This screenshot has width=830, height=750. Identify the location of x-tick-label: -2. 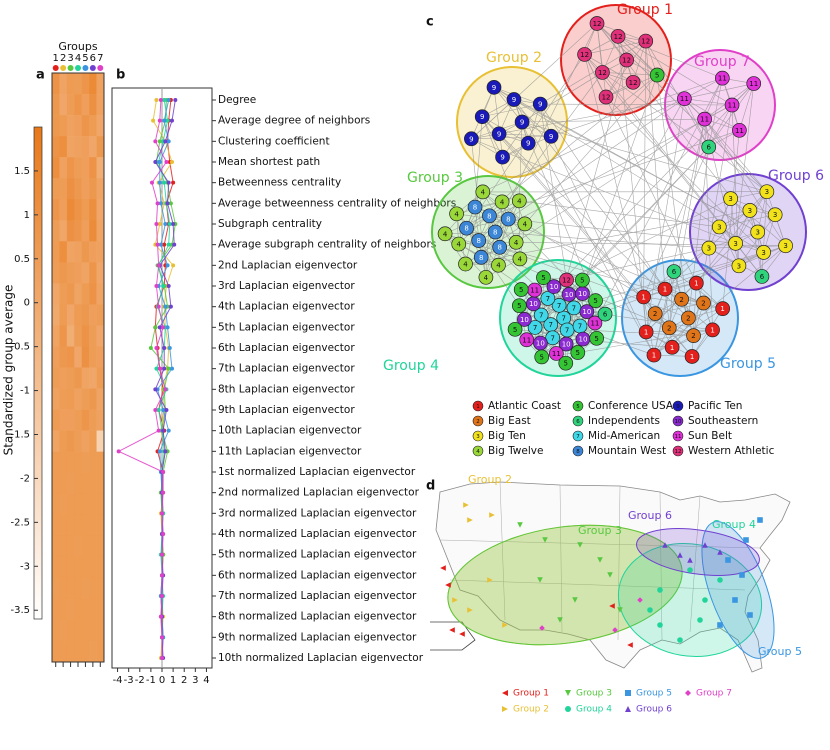
(140, 680).